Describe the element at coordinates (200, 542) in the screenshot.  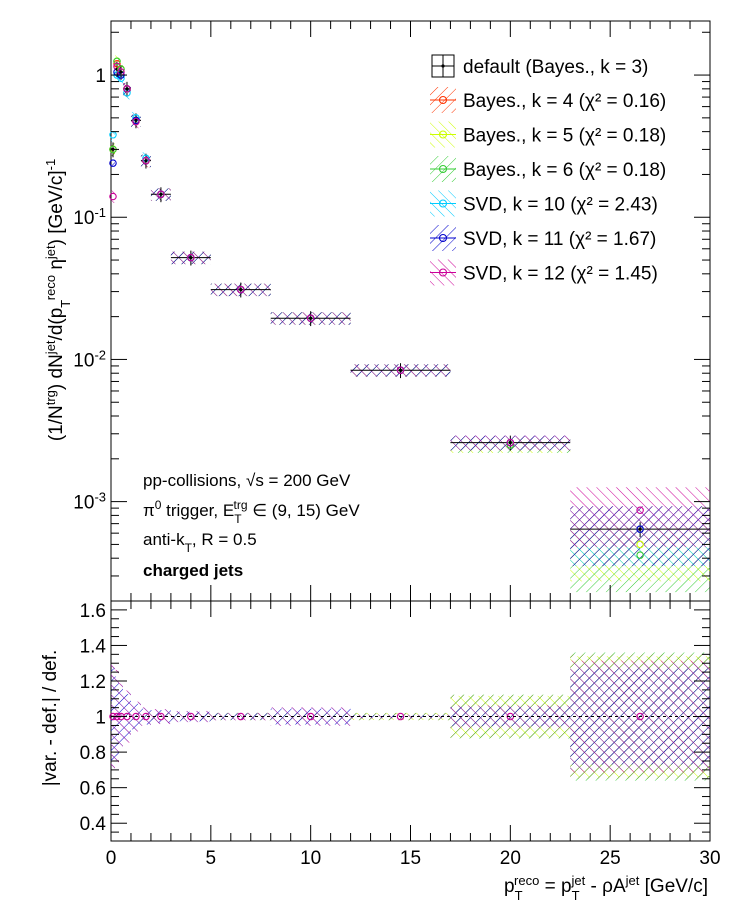
I see `annotation-algorithm: anti-kT, R = 0.5` at that location.